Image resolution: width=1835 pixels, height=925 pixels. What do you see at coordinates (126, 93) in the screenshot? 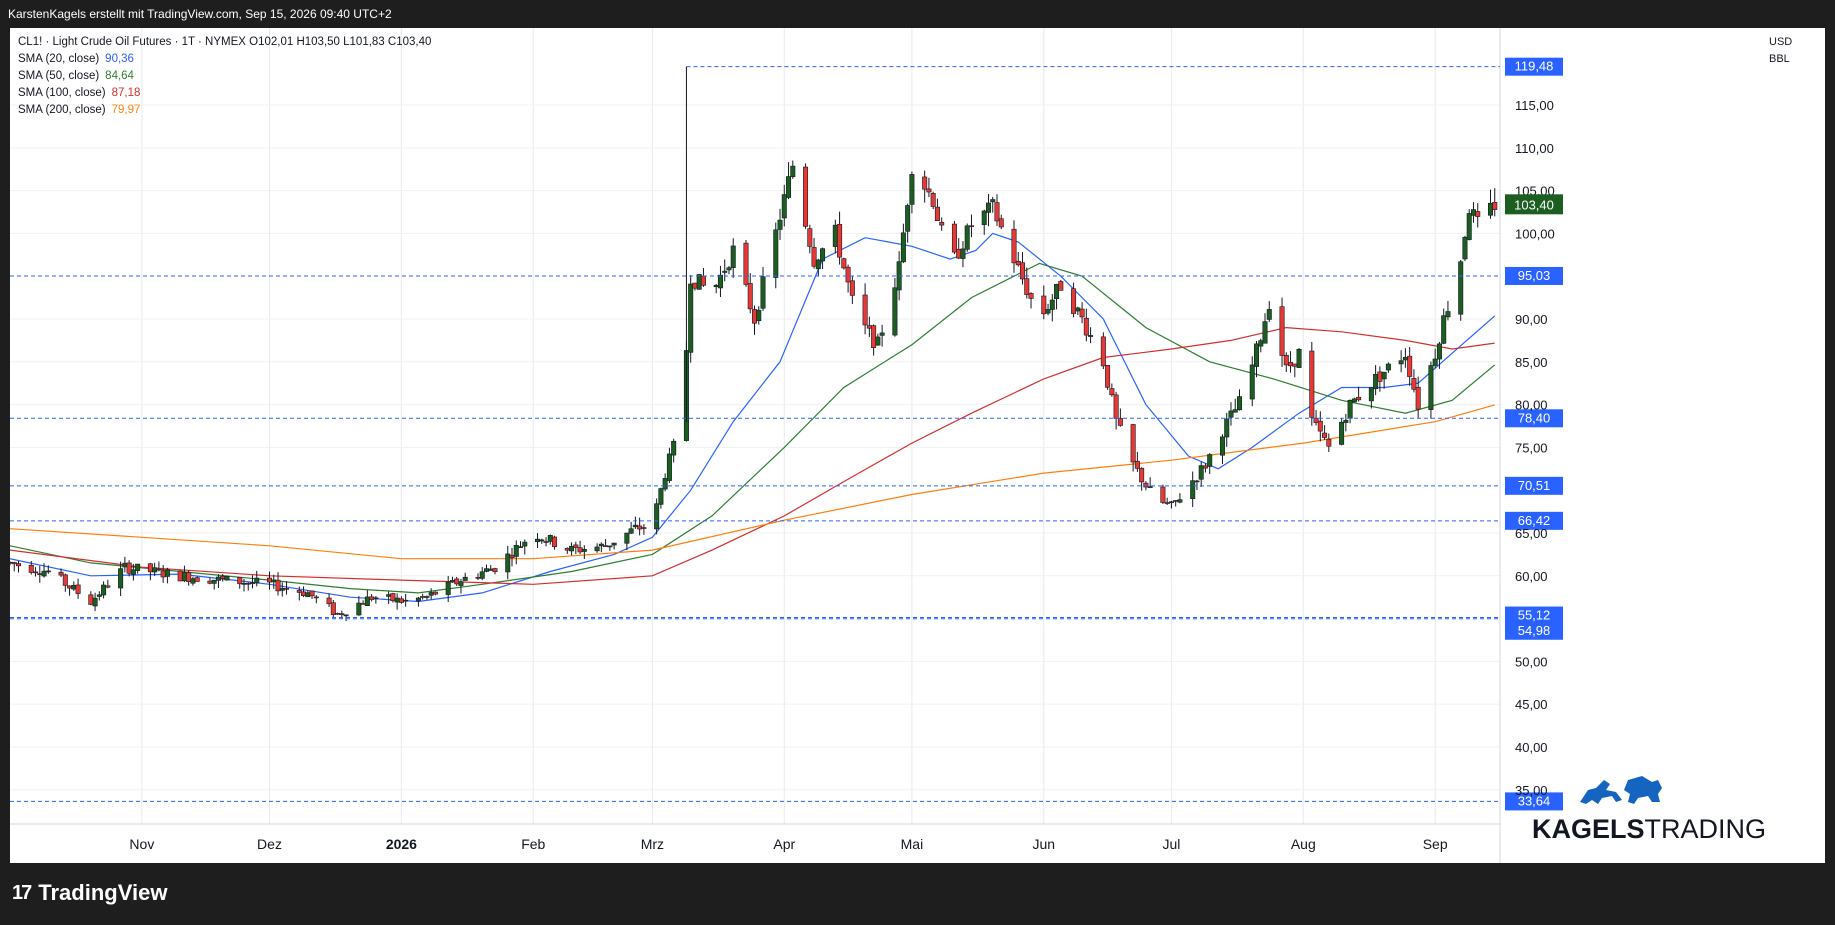
I see `sma100-value: 87,18` at bounding box center [126, 93].